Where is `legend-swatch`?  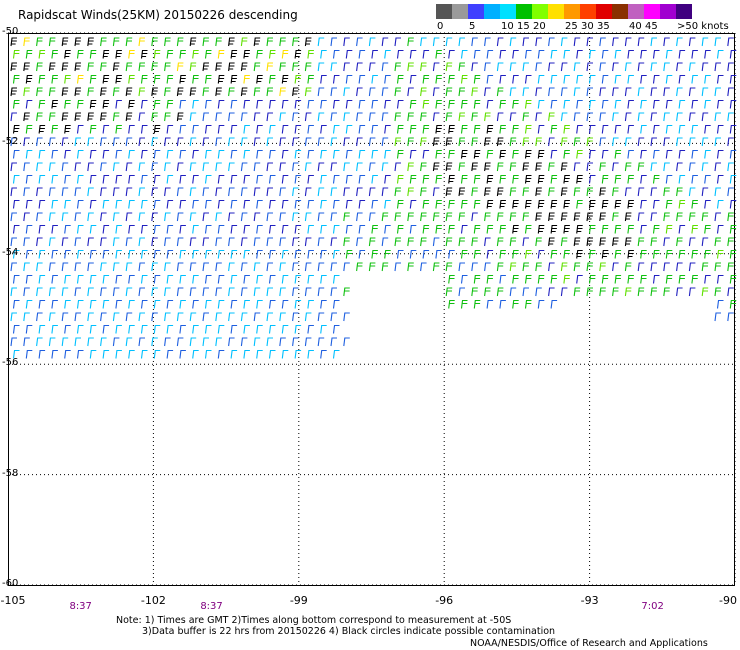
legend-swatch is located at coordinates (492, 11).